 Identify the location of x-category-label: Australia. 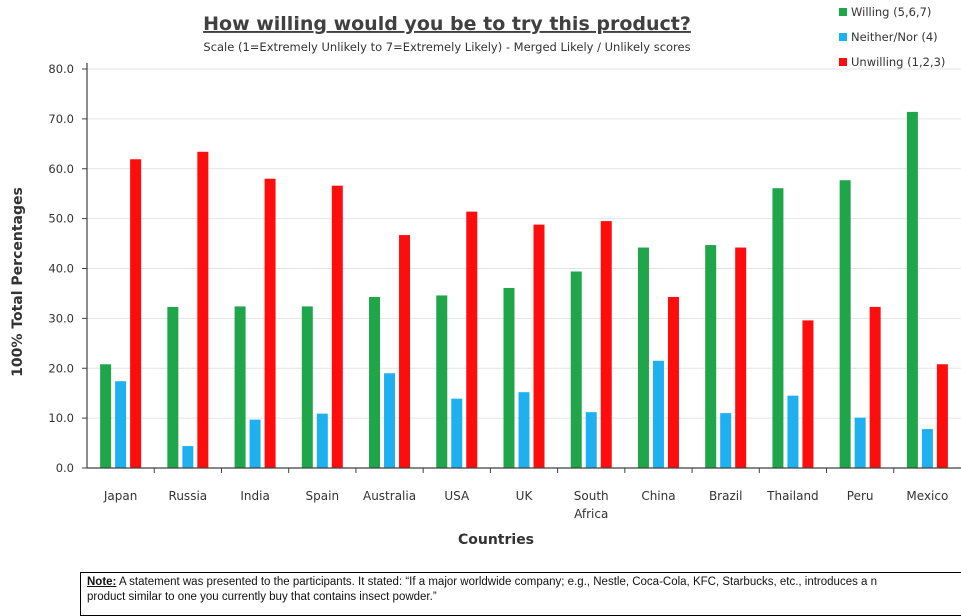
(389, 496).